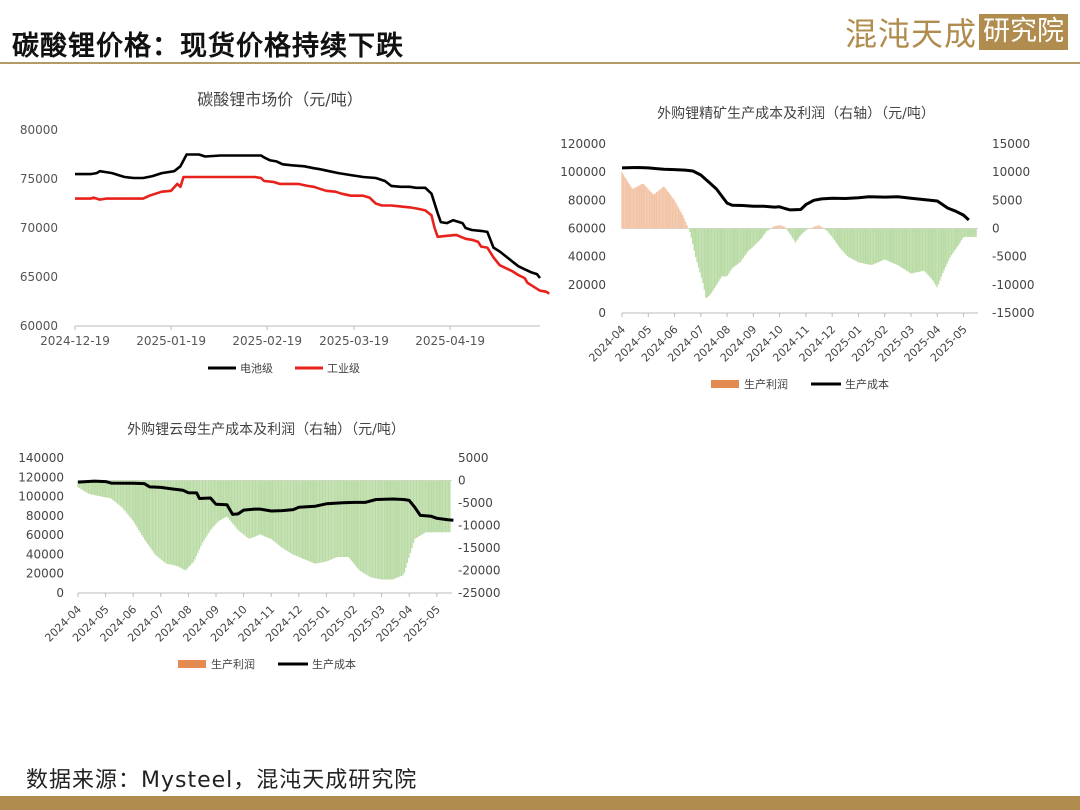  Describe the element at coordinates (208, 46) in the screenshot. I see `page-title: 碳酸锂价格：现货价格持续下跌` at that location.